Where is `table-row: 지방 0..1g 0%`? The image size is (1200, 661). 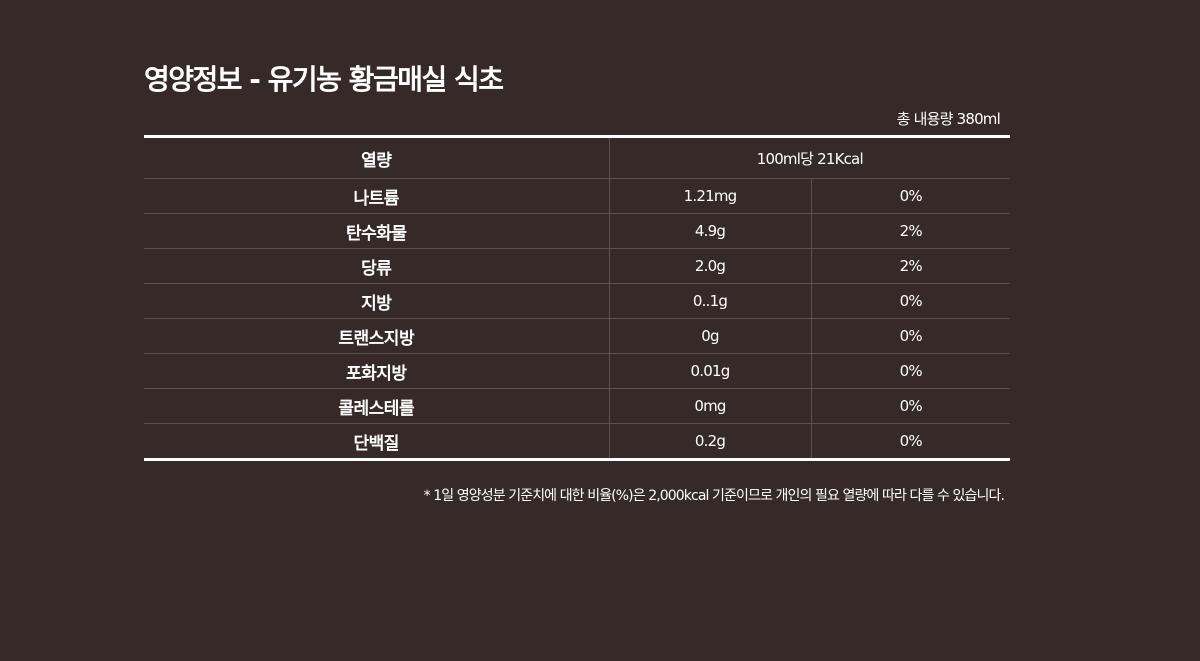 table-row: 지방 0..1g 0% is located at coordinates (577, 301).